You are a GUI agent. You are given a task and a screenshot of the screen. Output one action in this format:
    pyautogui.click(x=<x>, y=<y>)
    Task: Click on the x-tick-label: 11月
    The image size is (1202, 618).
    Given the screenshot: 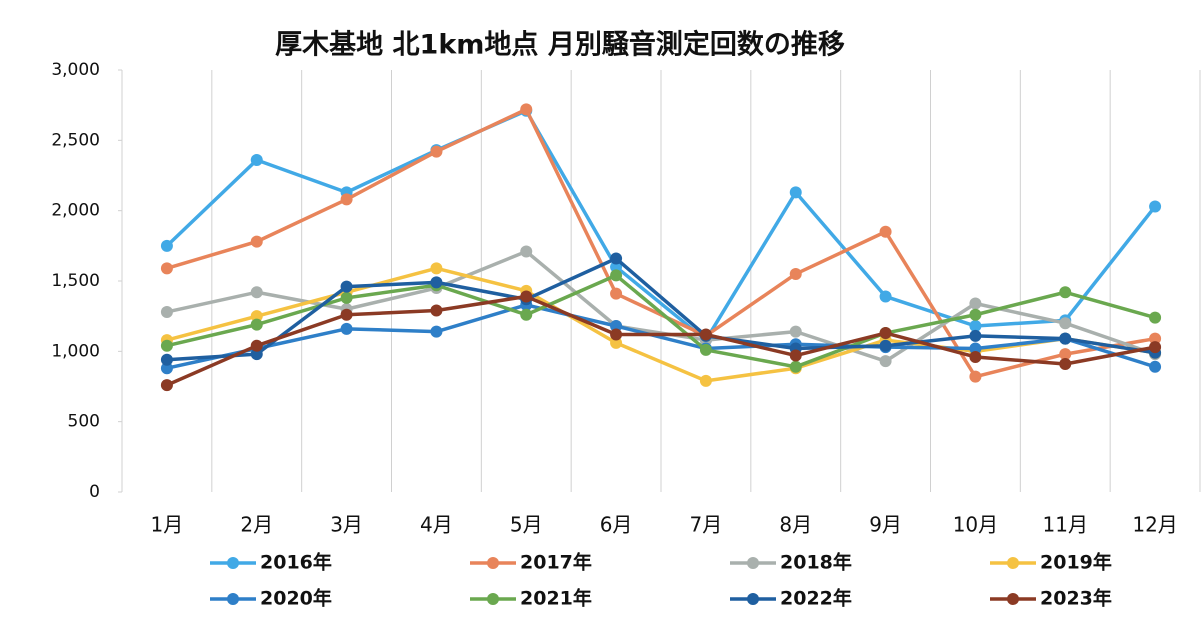 What is the action you would take?
    pyautogui.click(x=1065, y=525)
    